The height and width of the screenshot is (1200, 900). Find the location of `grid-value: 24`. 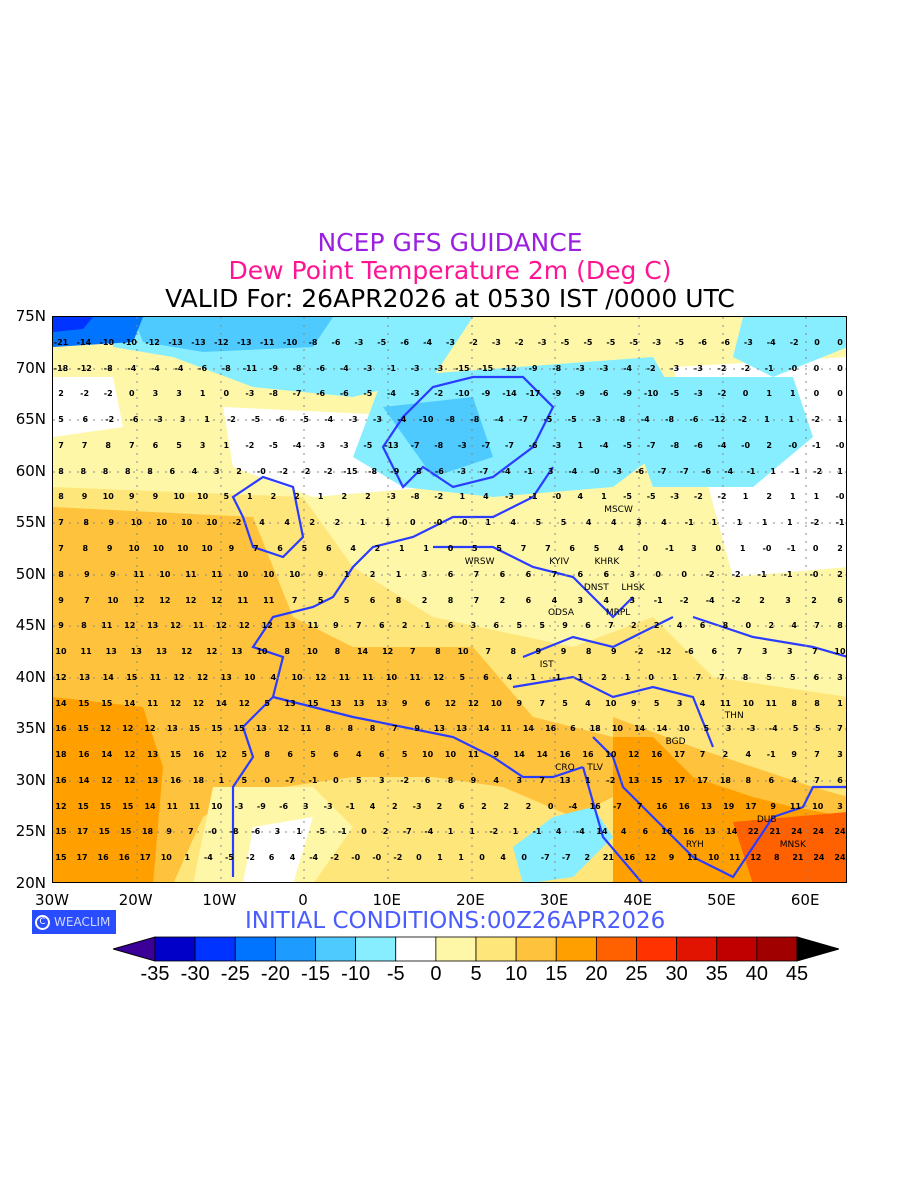

grid-value: 24 is located at coordinates (840, 858).